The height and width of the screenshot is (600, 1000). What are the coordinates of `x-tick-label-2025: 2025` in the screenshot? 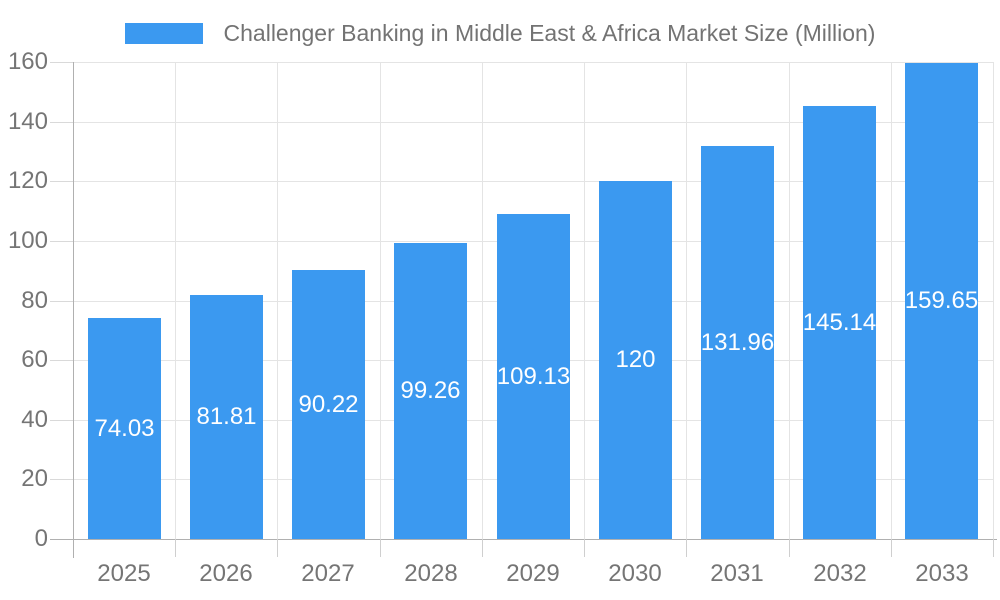 It's located at (124, 573).